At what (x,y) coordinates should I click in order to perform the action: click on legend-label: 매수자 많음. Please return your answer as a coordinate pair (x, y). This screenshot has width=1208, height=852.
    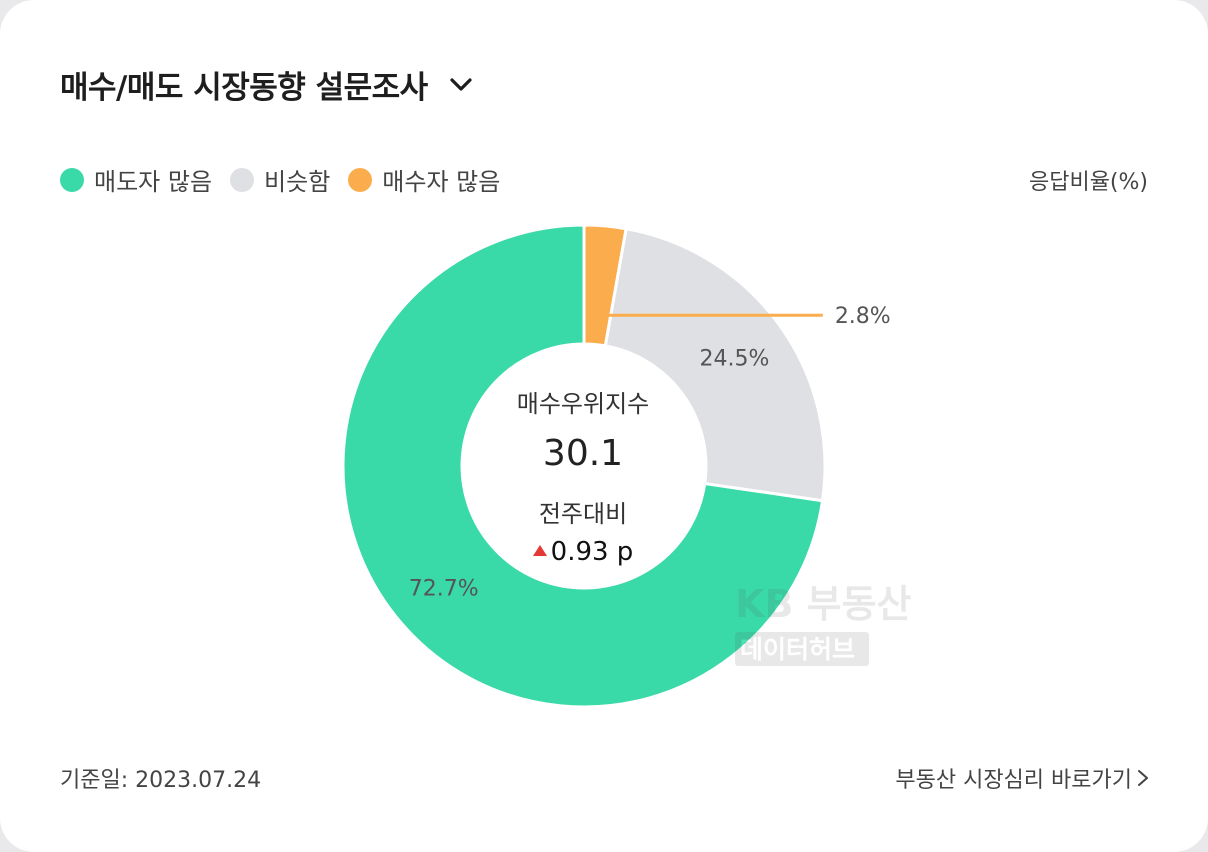
    Looking at the image, I should click on (441, 182).